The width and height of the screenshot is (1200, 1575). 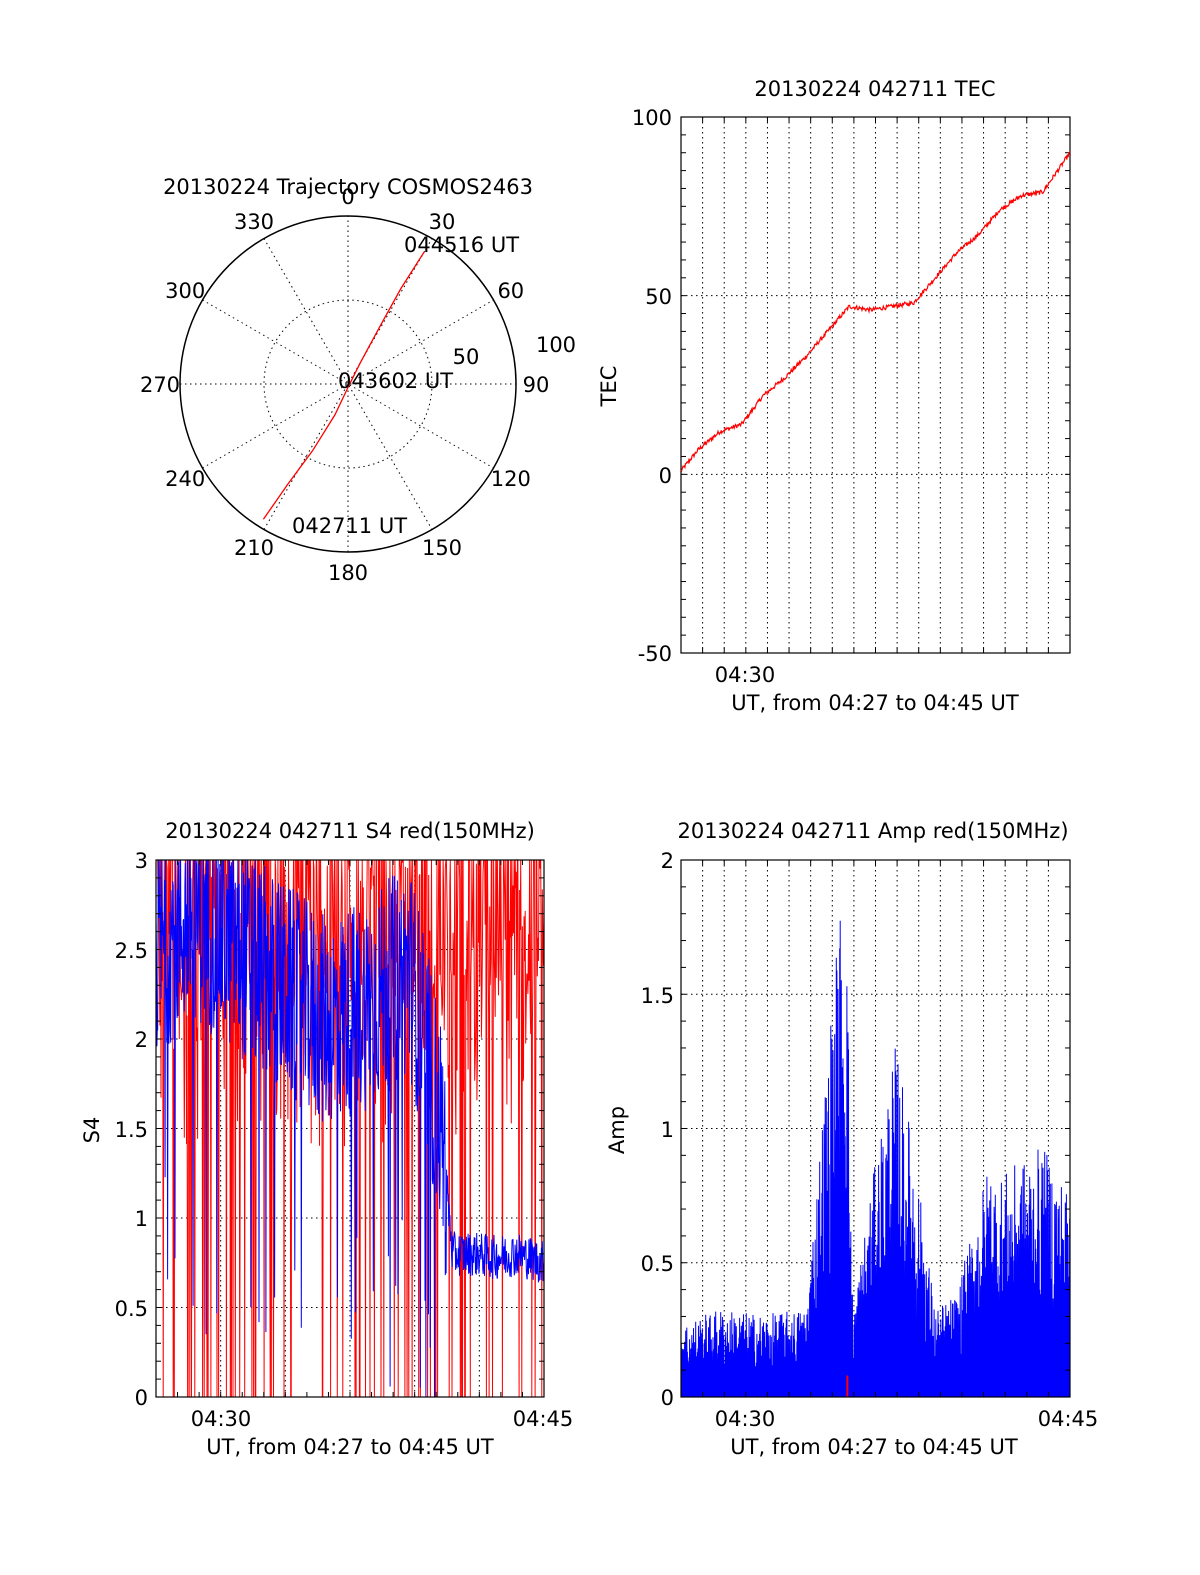 I want to click on tec-xlabel: UT, from 04:27 to 04:45 UT, so click(x=875, y=703).